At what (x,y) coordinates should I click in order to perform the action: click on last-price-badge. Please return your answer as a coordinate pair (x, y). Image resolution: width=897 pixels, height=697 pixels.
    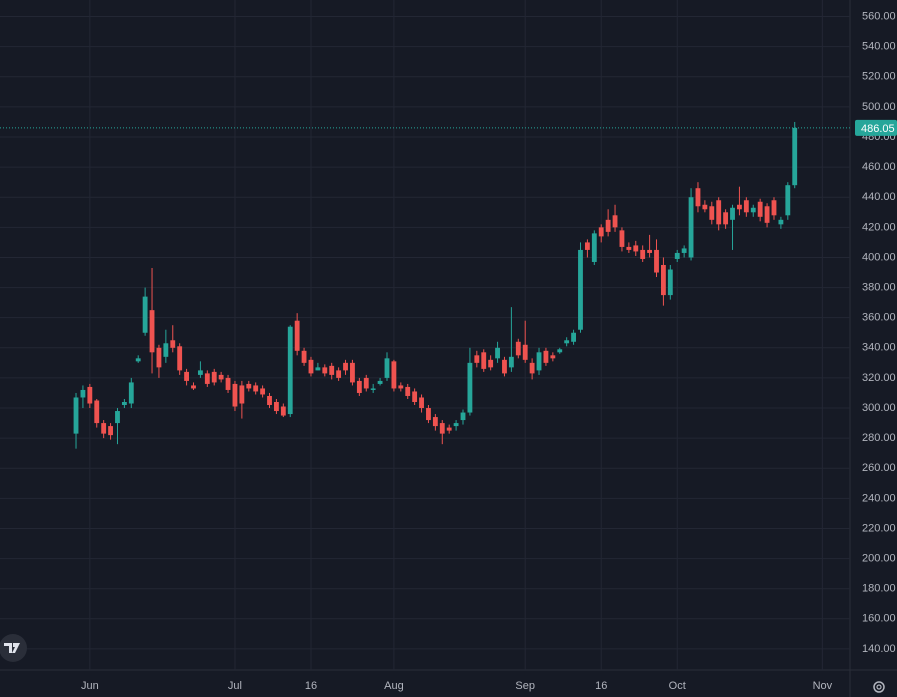
    Looking at the image, I should click on (876, 127).